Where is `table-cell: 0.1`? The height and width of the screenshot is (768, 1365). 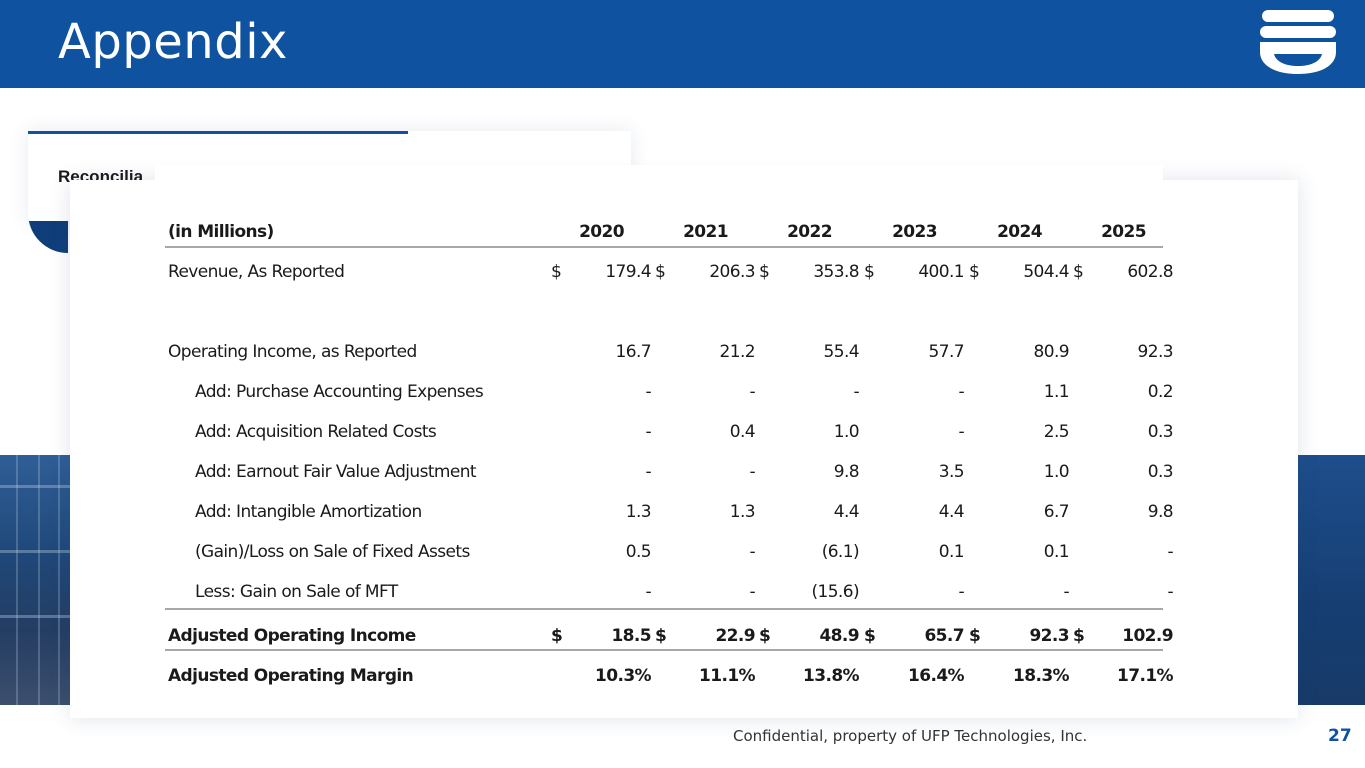 table-cell: 0.1 is located at coordinates (916, 553).